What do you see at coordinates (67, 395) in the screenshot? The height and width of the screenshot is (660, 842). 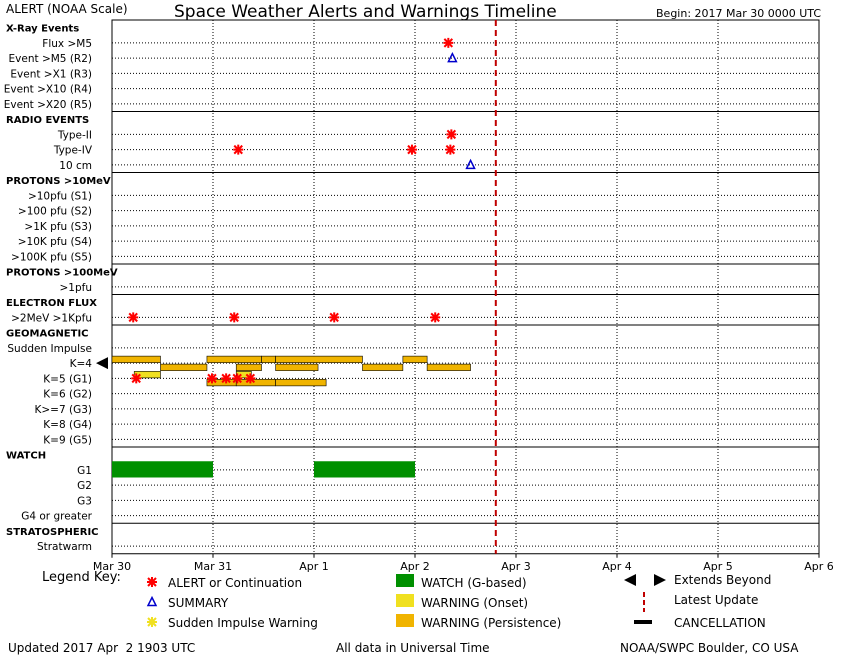 I see `row-label: K=6 (G2)` at bounding box center [67, 395].